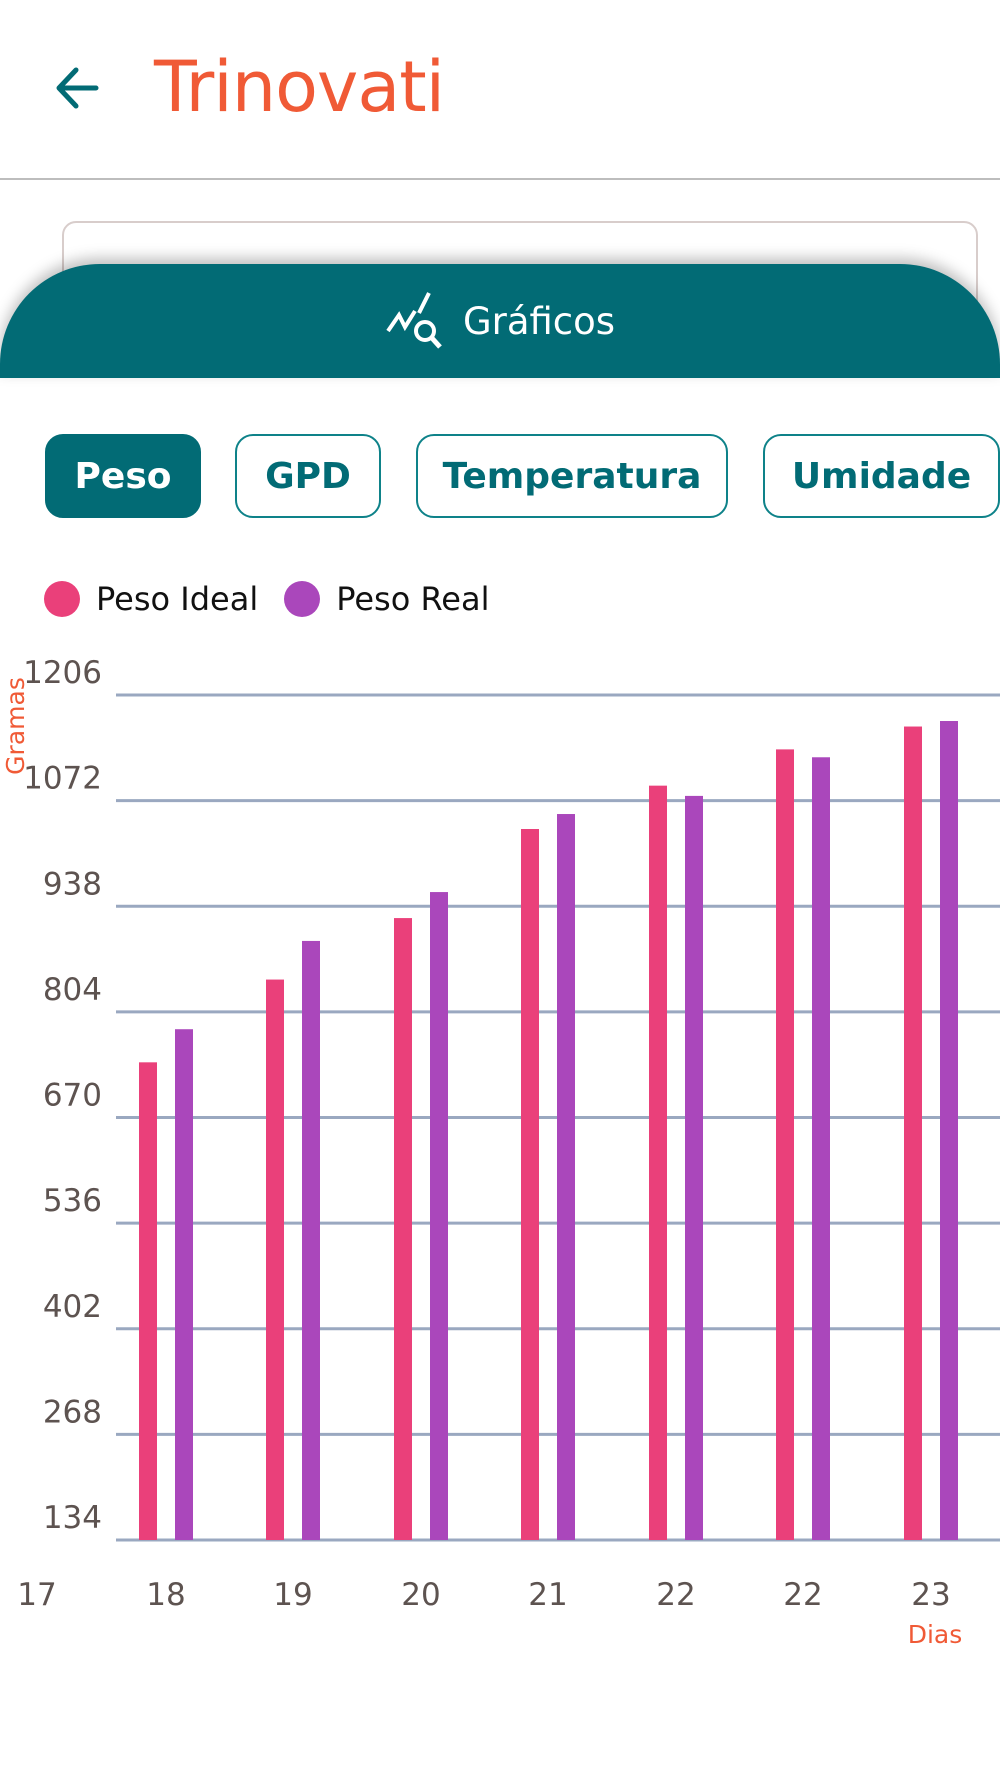 This screenshot has height=1778, width=1000. Describe the element at coordinates (62, 599) in the screenshot. I see `legend-dot-ideal` at that location.